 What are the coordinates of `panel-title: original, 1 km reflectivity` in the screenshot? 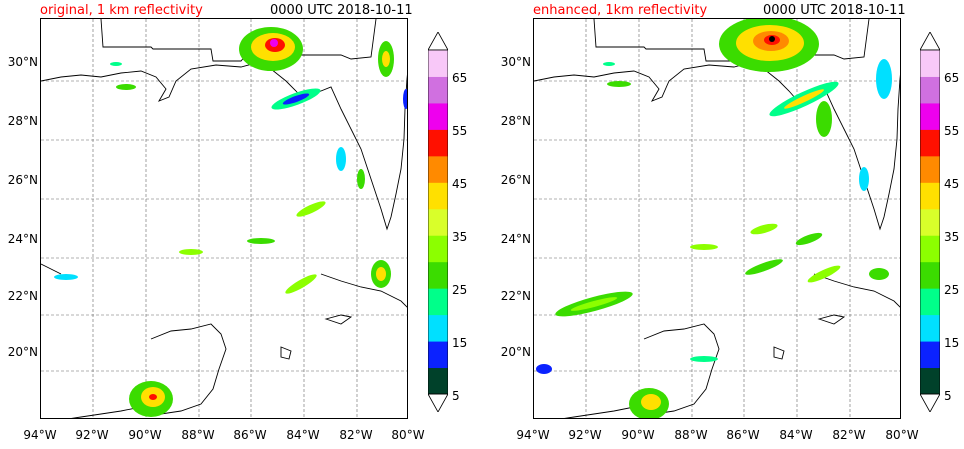 It's located at (121, 10).